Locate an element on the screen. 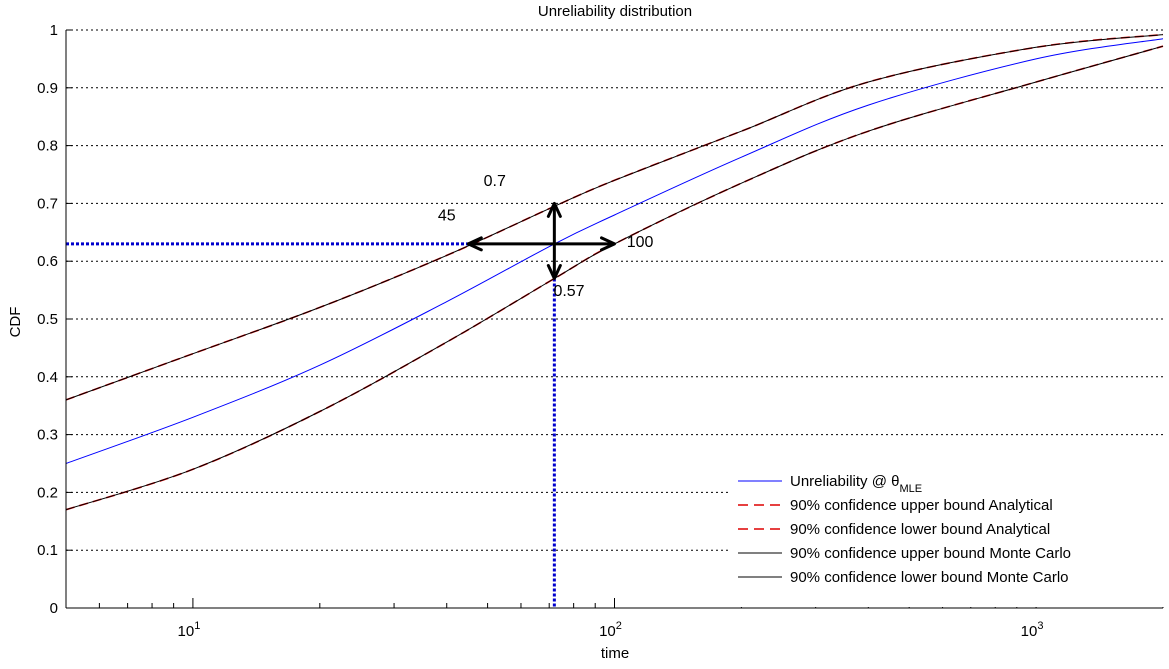  legend-entry: 90% confidence lower bound Monte Carlo is located at coordinates (929, 577).